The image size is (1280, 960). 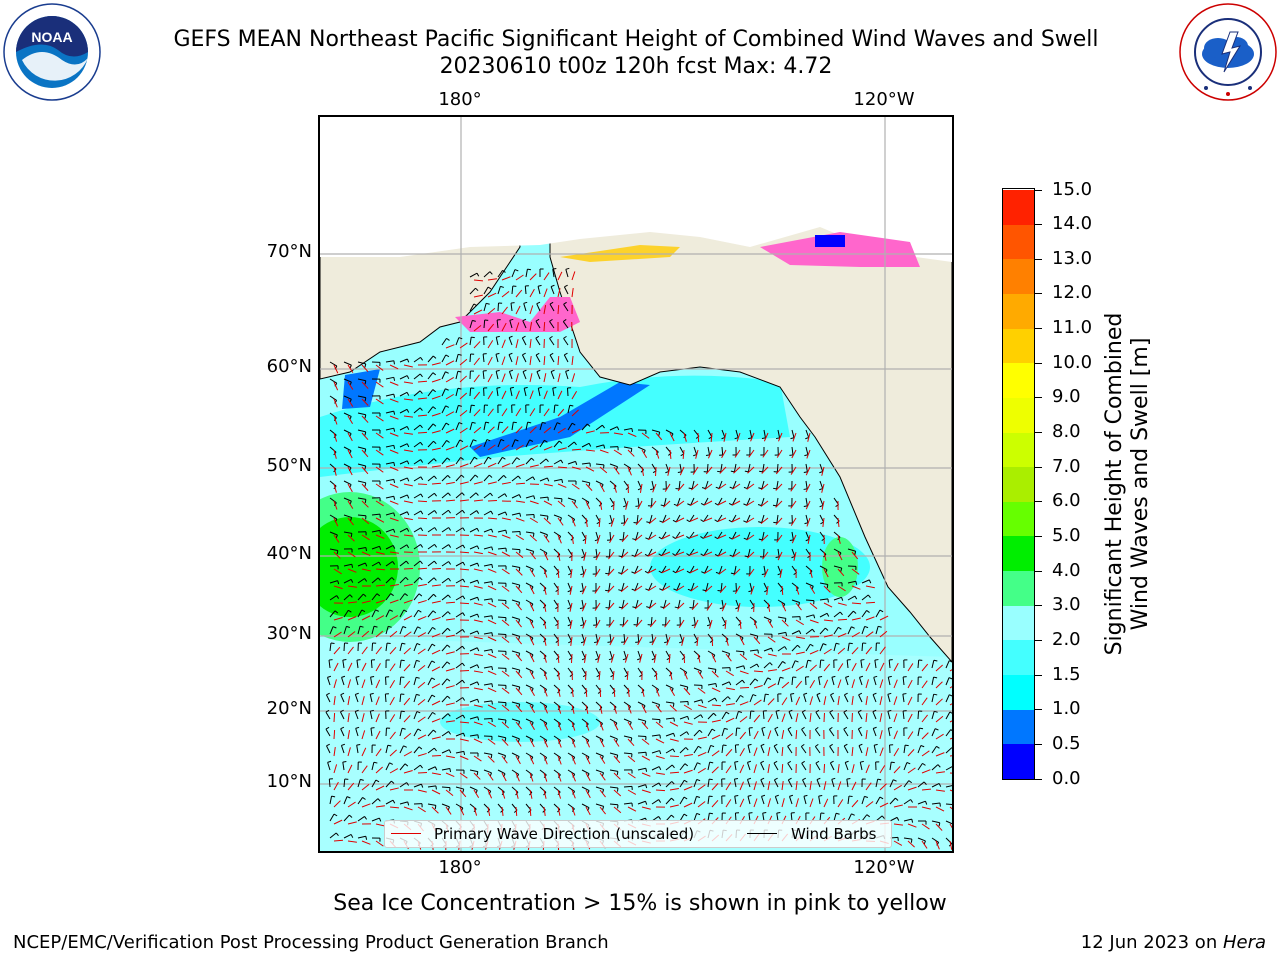 I want to click on lat-tick-30n: 30°N, so click(x=289, y=633).